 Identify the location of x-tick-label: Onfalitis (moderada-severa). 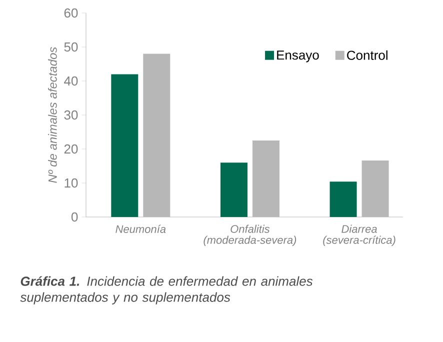
(250, 235).